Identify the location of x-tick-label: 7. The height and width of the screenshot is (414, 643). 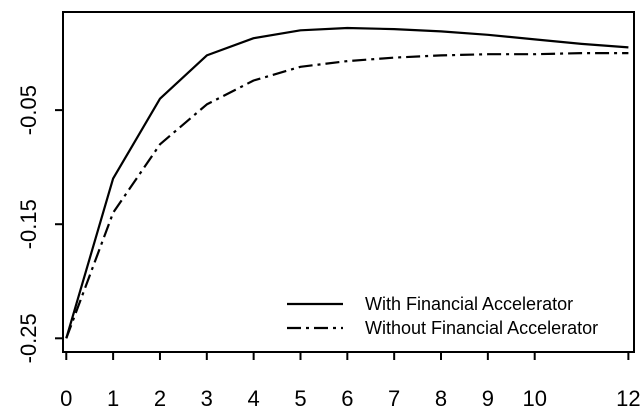
(394, 398).